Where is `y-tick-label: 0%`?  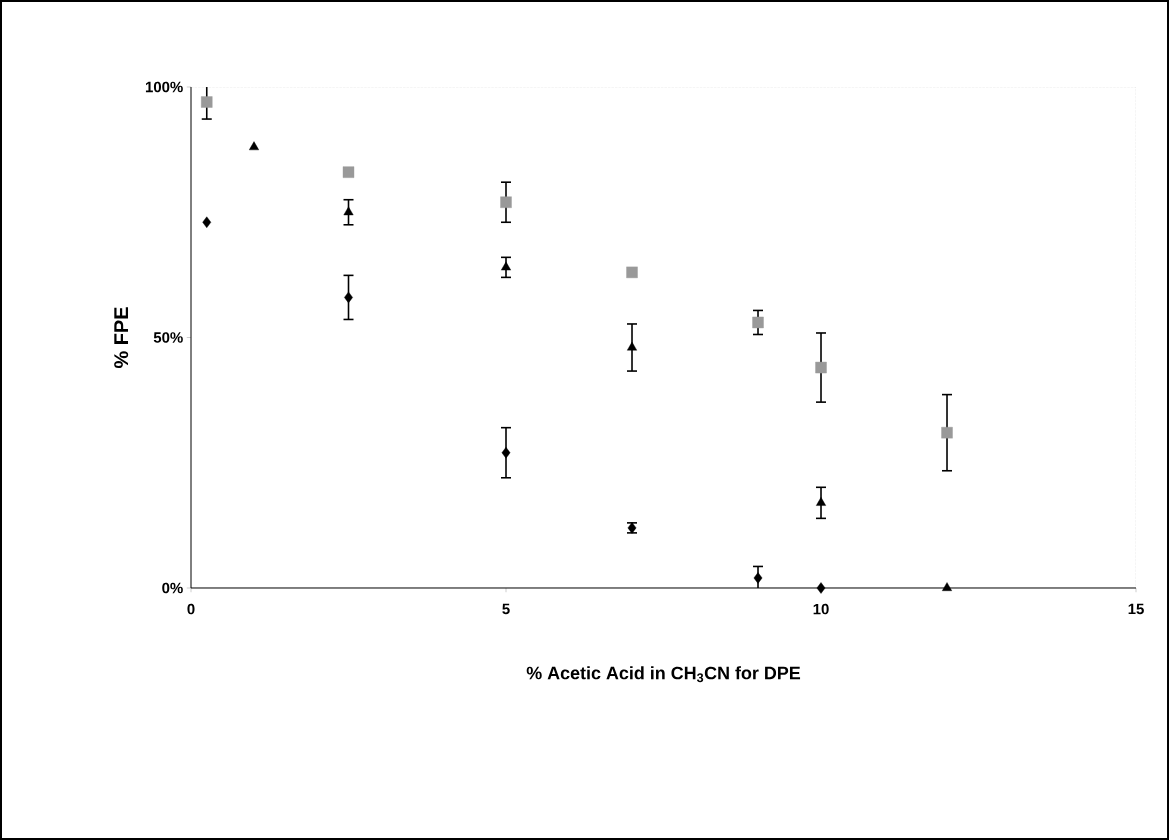 y-tick-label: 0% is located at coordinates (172, 588).